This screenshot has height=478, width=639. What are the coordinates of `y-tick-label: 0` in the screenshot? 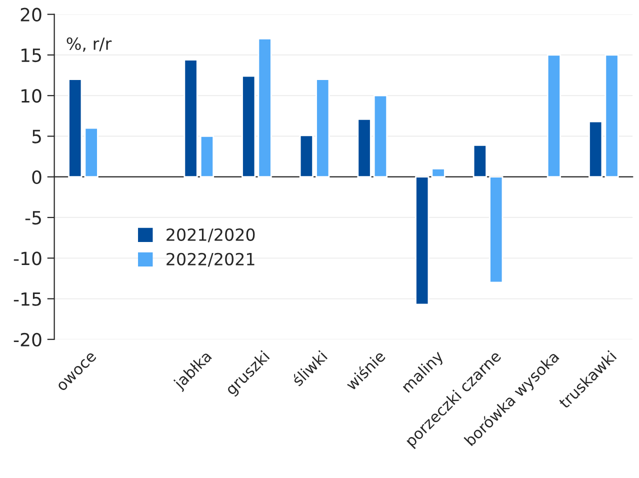 It's located at (37, 177).